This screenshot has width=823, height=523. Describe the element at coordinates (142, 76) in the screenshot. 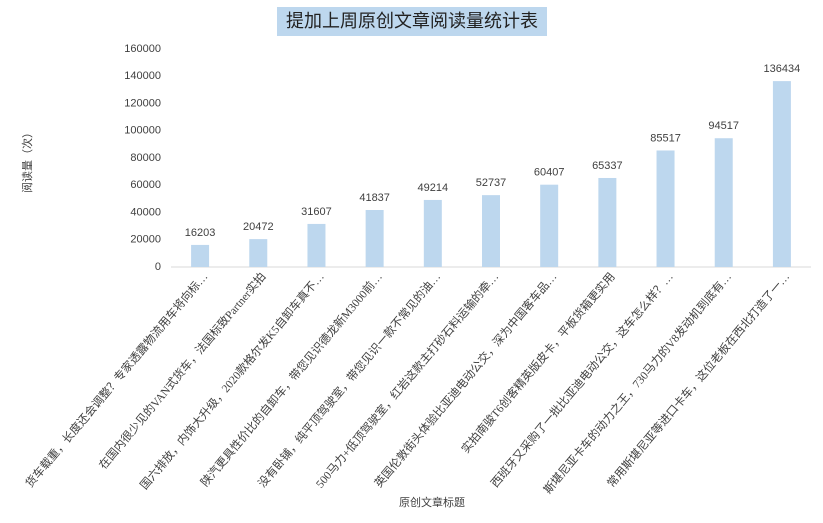

I see `y-tick-label: 140000` at that location.